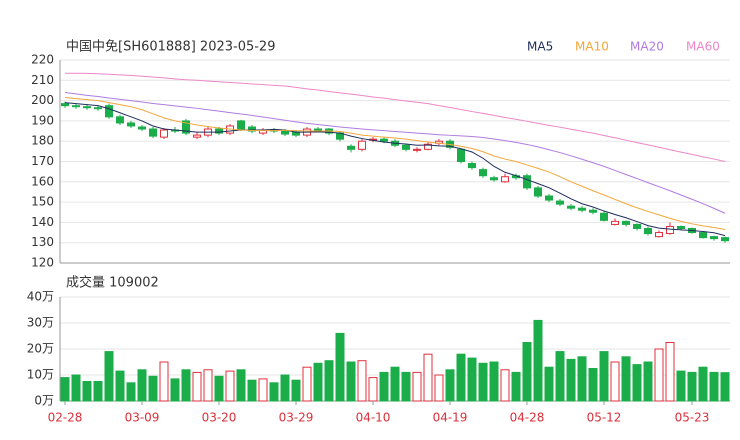 This screenshot has height=440, width=740. Describe the element at coordinates (42, 120) in the screenshot. I see `y-tick-label: 190` at that location.